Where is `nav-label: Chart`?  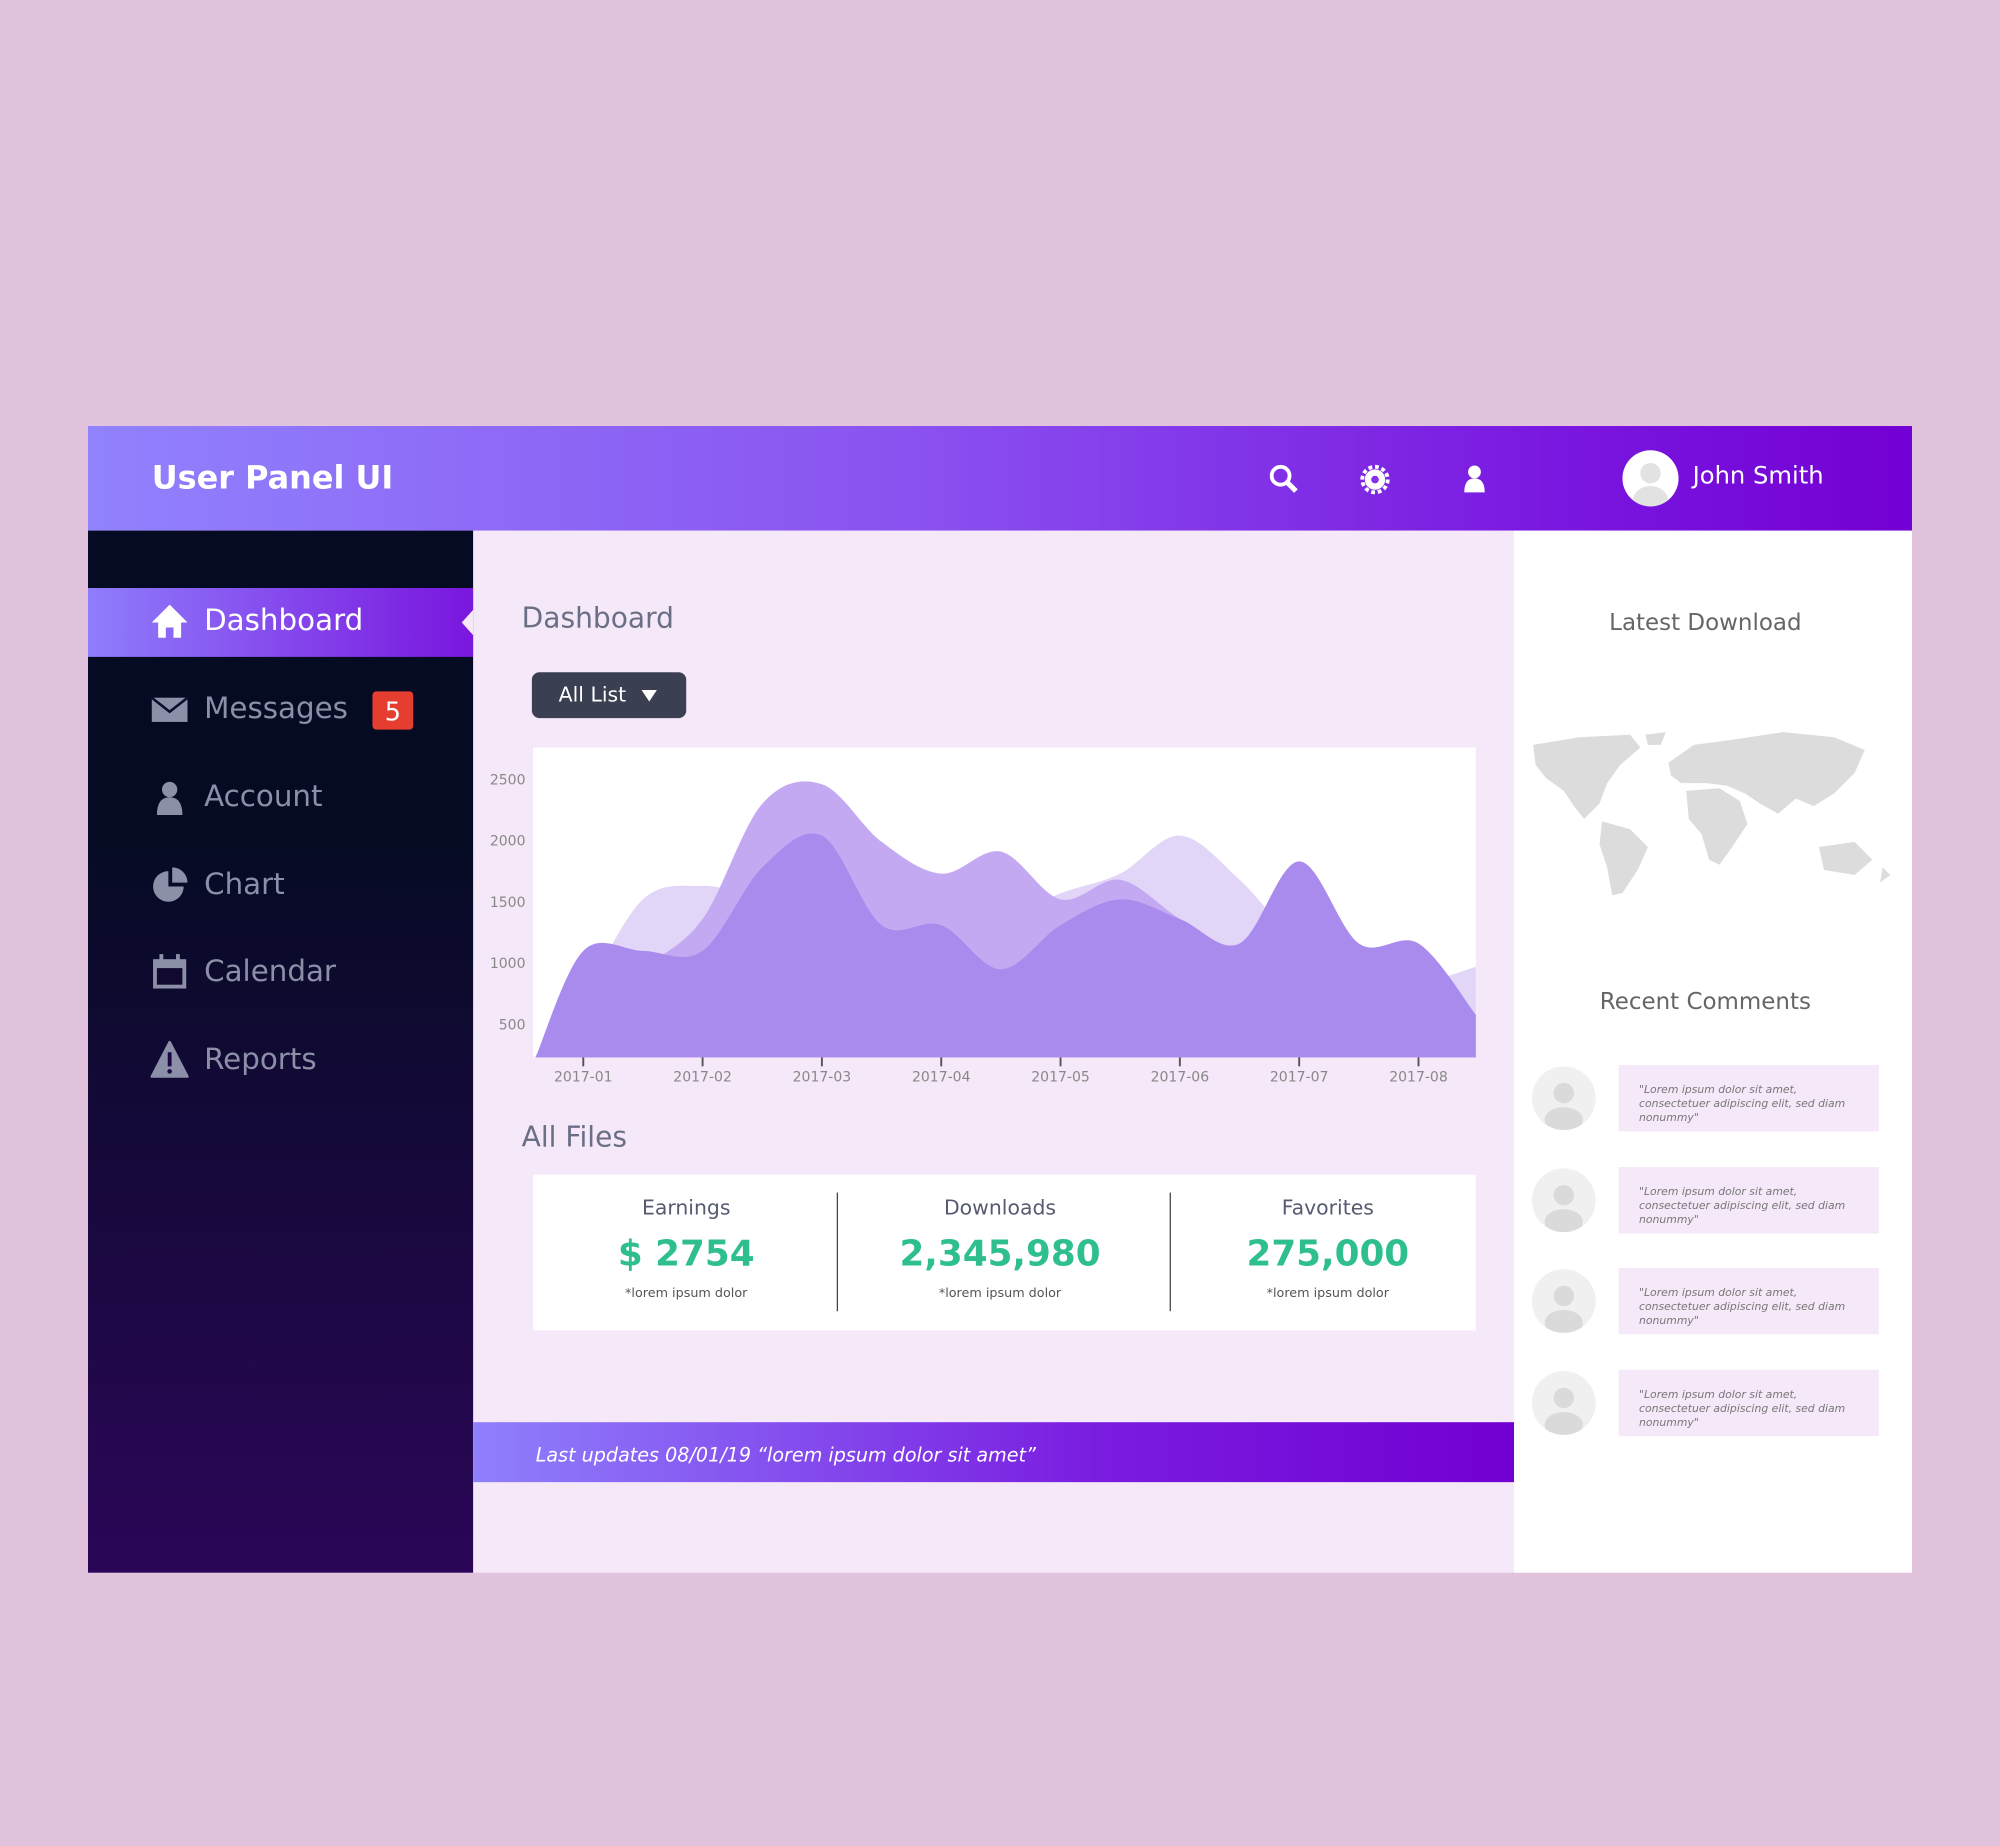
nav-label: Chart is located at coordinates (244, 885).